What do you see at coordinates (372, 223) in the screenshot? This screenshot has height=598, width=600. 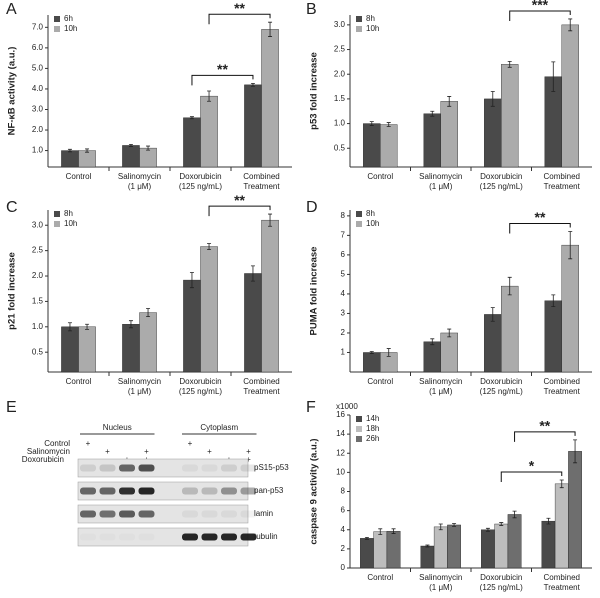 I see `legend-label: 10h` at bounding box center [372, 223].